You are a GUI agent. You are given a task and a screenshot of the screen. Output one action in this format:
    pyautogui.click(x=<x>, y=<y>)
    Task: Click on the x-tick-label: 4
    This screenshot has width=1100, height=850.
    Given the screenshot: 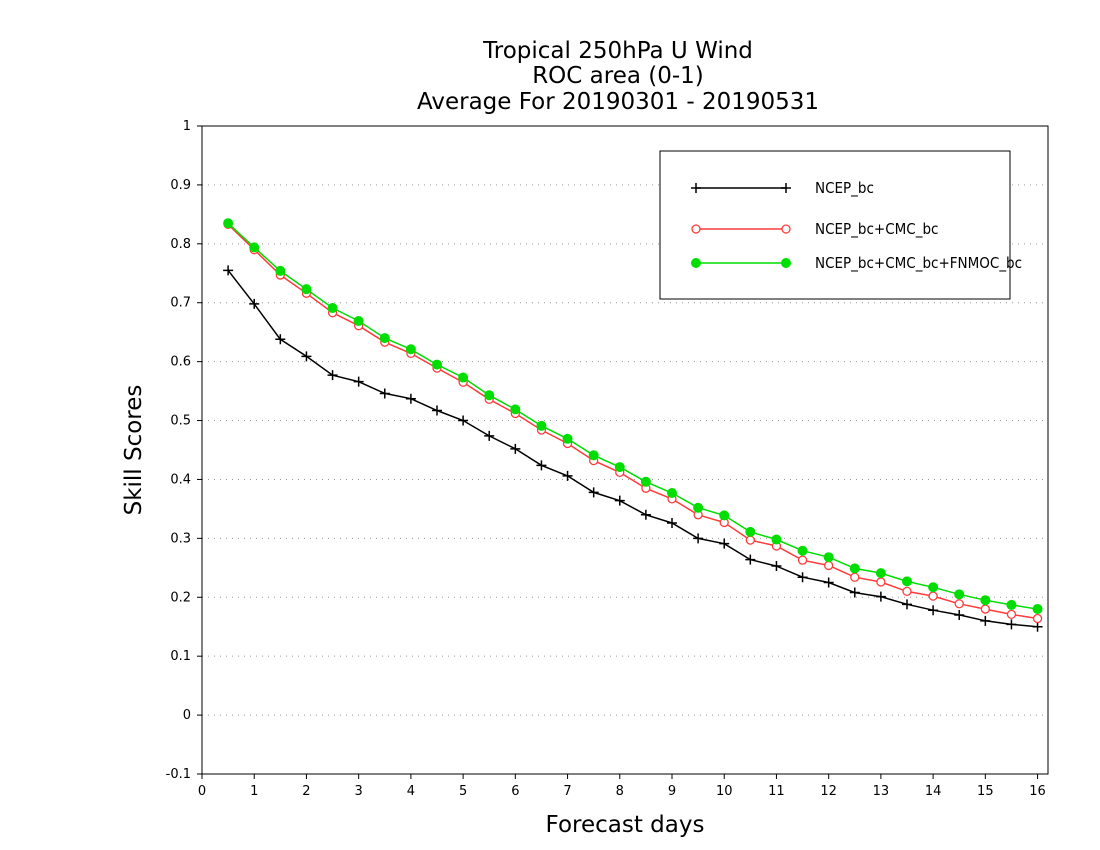 What is the action you would take?
    pyautogui.click(x=411, y=791)
    